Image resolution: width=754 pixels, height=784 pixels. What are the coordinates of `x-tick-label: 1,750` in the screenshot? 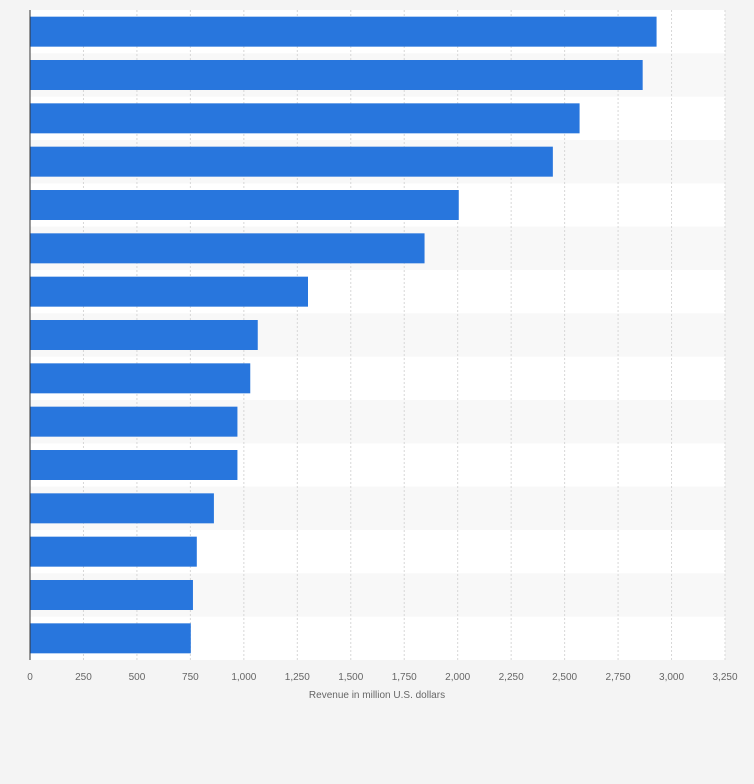 It's located at (404, 677).